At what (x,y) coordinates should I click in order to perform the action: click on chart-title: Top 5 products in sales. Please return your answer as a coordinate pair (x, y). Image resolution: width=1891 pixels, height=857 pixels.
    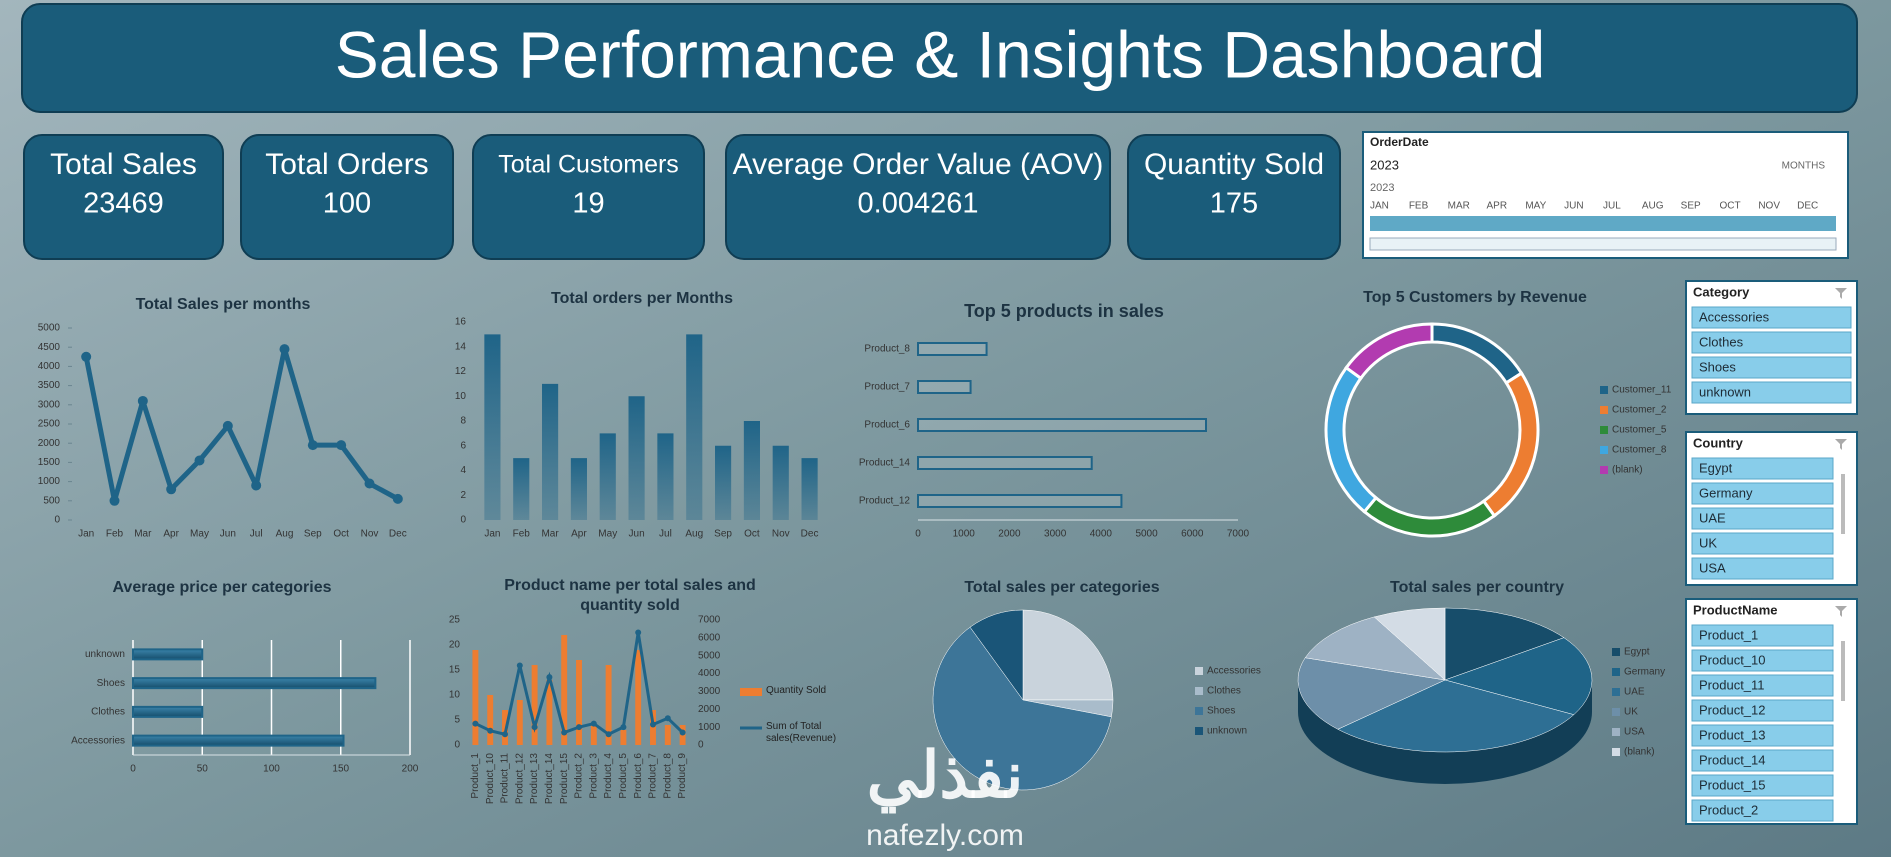
    Looking at the image, I should click on (1064, 311).